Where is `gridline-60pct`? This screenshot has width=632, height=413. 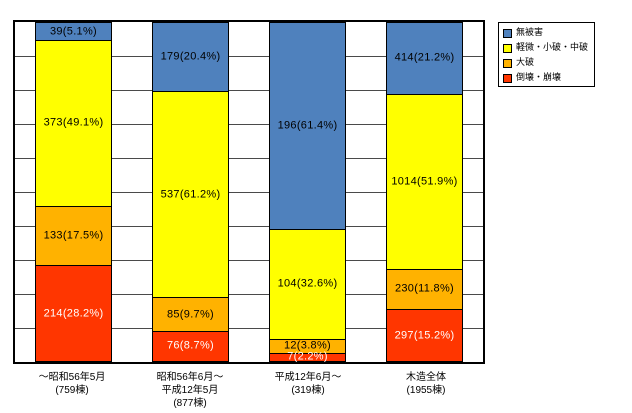
gridline-60pct is located at coordinates (249, 226).